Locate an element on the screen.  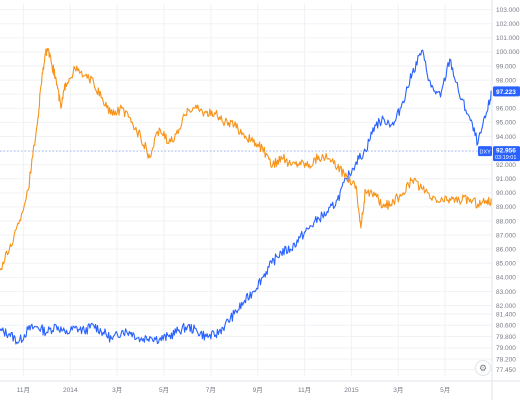
y-tick-label: 98.000 is located at coordinates (506, 80).